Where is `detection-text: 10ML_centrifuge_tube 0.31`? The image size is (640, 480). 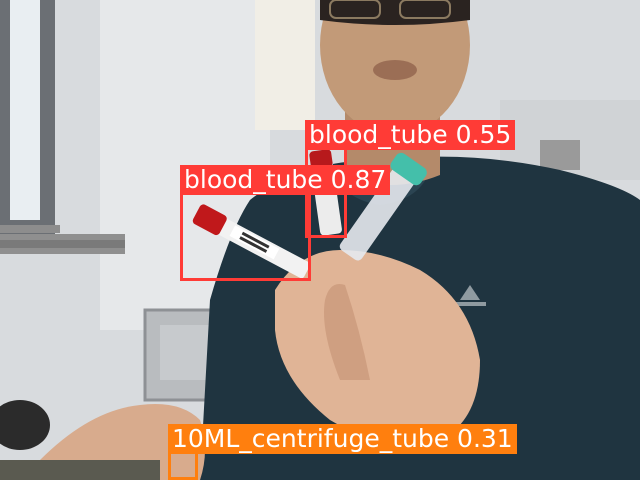
detection-text: 10ML_centrifuge_tube 0.31 is located at coordinates (342, 438).